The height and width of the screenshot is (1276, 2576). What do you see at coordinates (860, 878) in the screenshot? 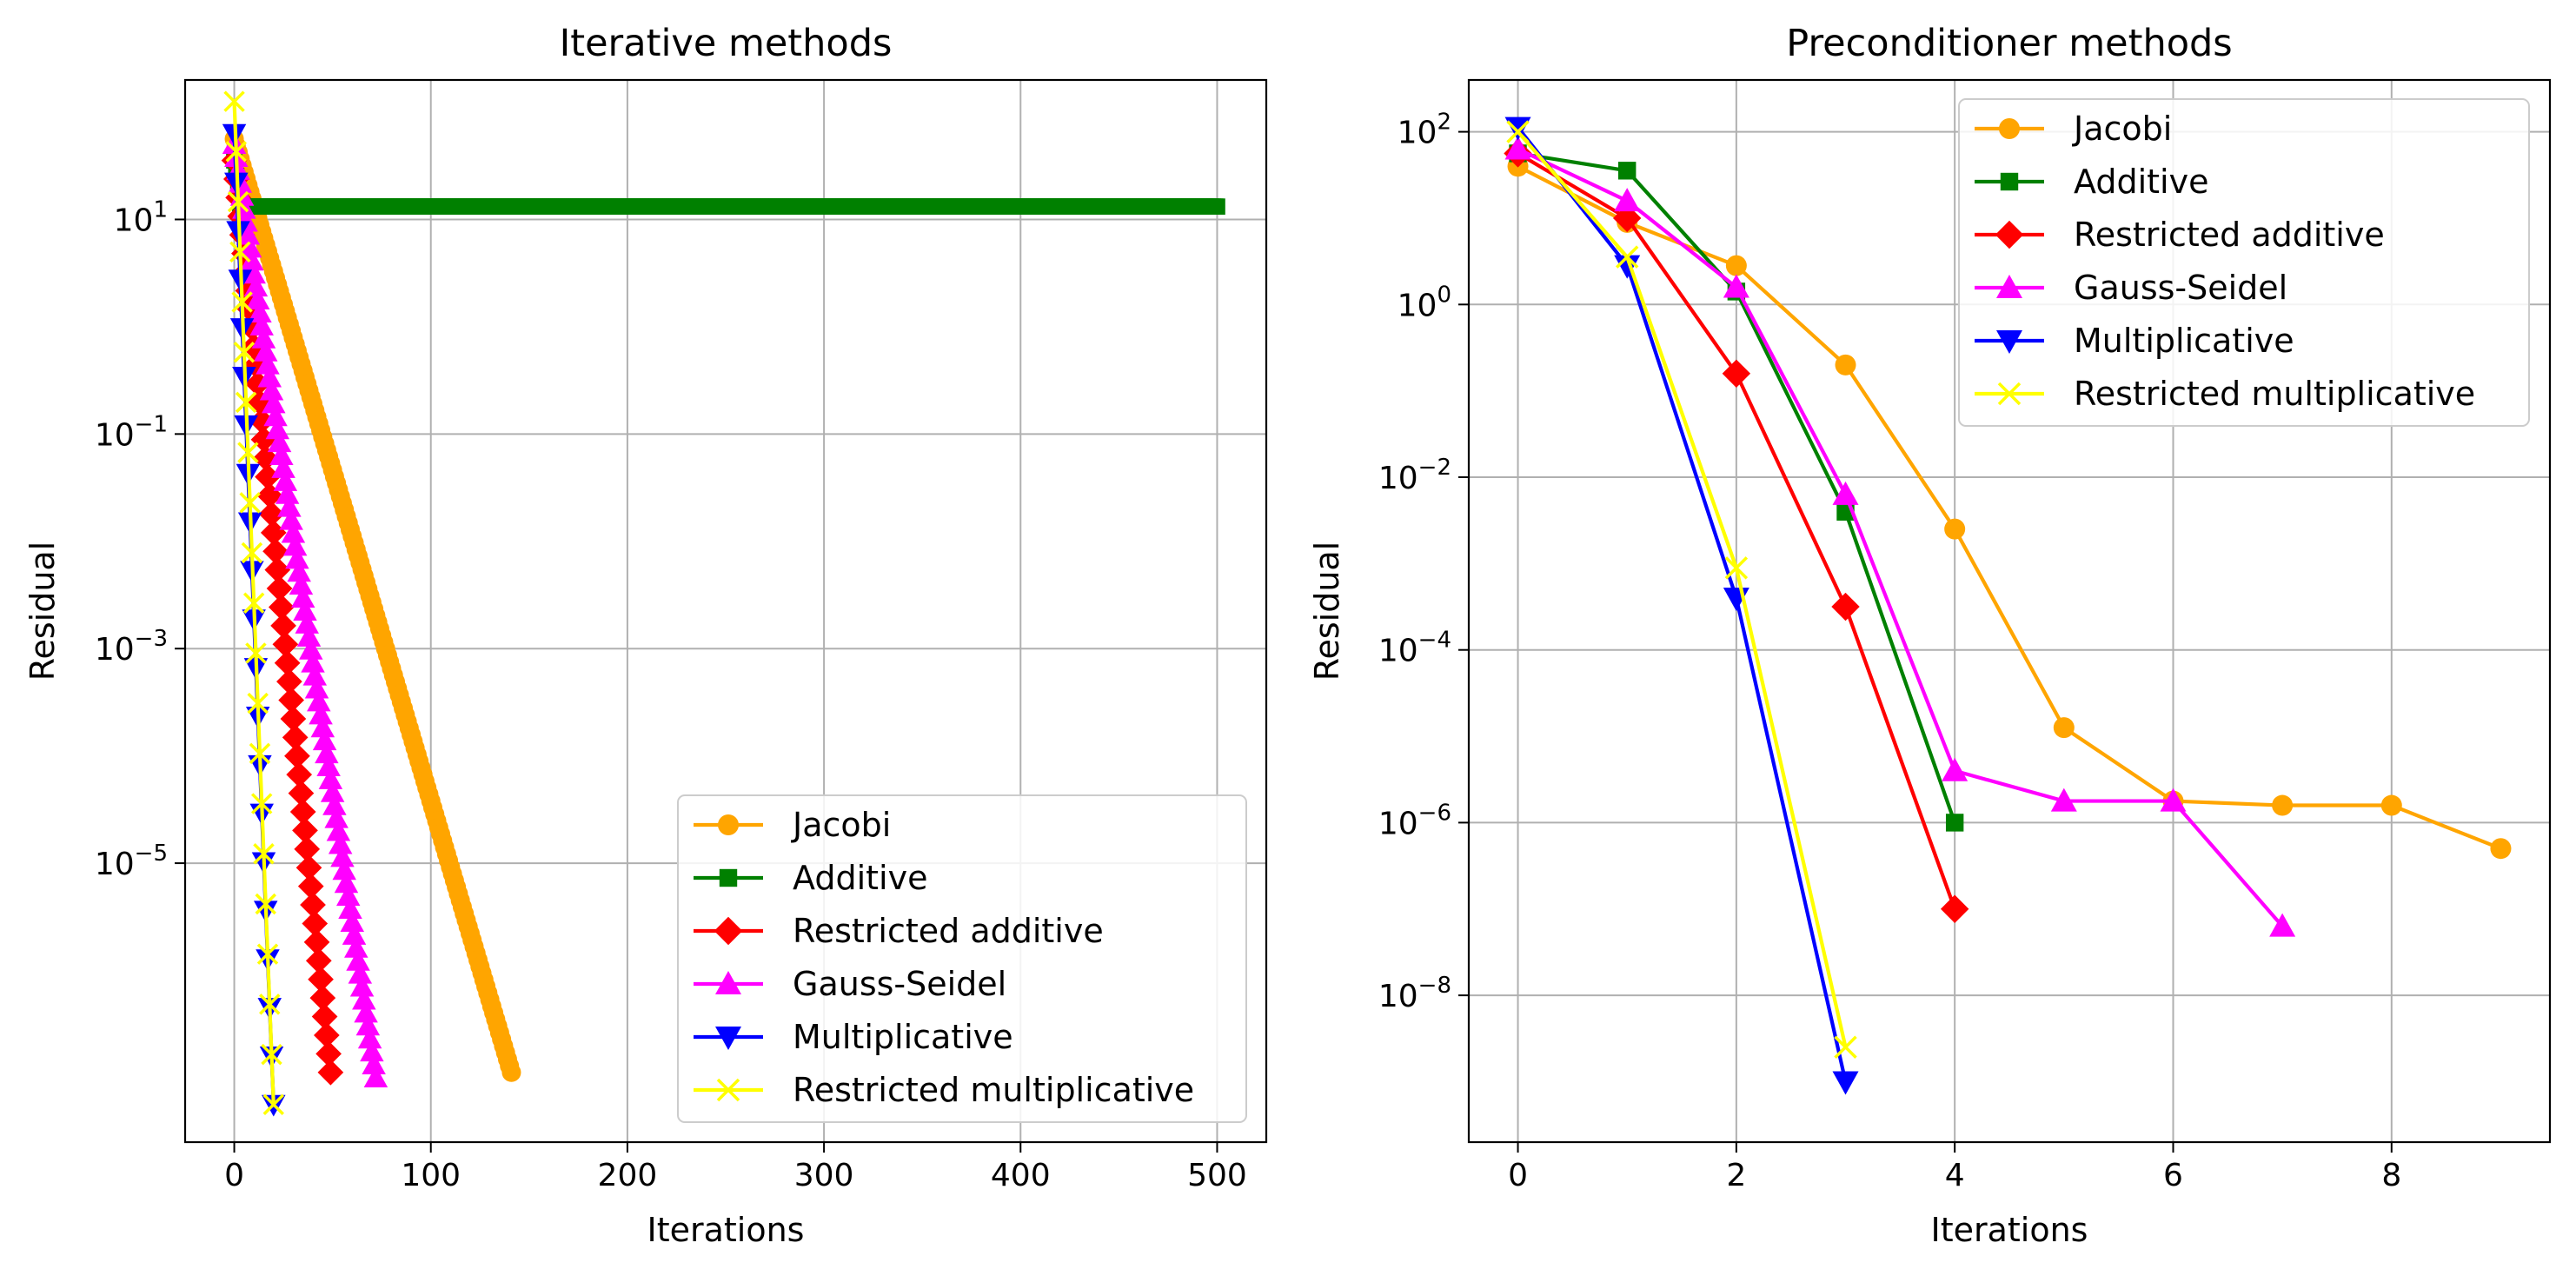
I see `legend-label: Additive` at bounding box center [860, 878].